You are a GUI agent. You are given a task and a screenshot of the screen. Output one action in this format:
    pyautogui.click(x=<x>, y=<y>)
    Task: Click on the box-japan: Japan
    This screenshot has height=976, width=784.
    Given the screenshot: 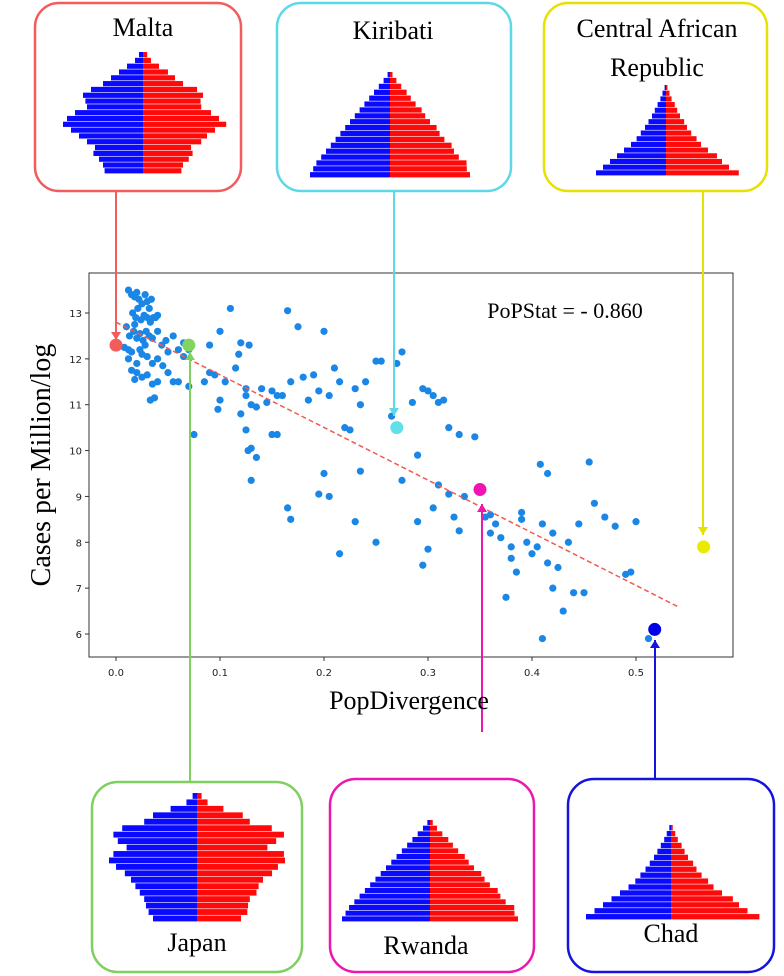 What is the action you would take?
    pyautogui.click(x=197, y=877)
    